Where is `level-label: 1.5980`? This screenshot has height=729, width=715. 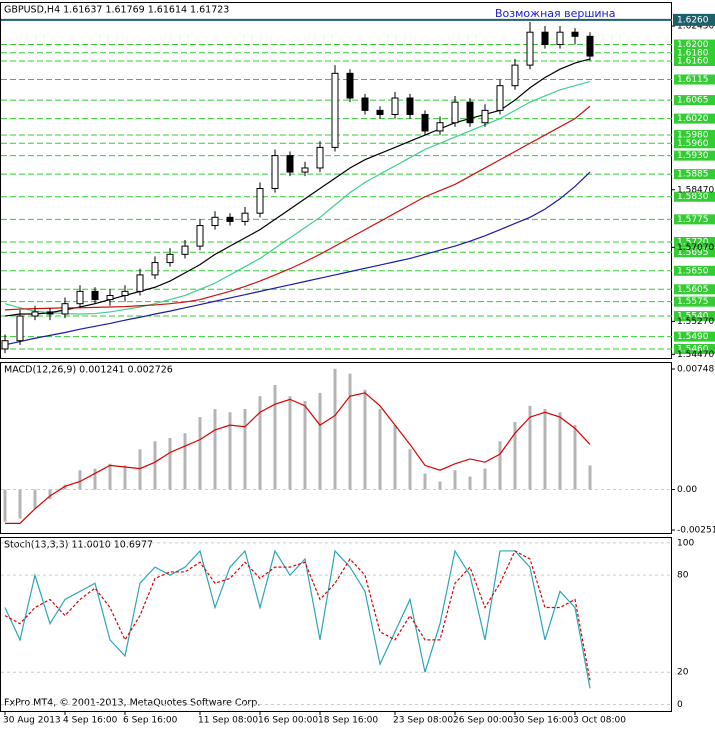 level-label: 1.5980 is located at coordinates (693, 136).